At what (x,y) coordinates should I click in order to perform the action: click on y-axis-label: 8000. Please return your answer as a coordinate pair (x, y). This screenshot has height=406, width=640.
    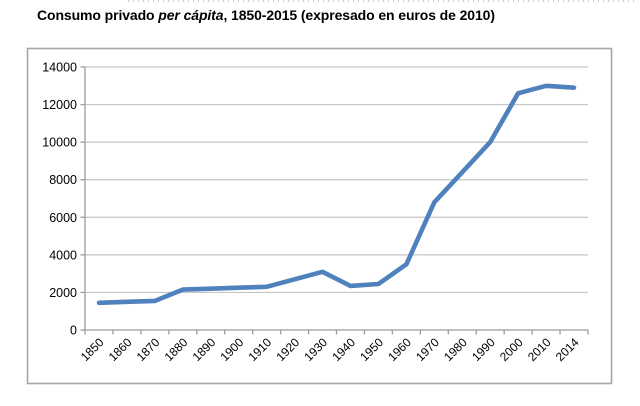
    Looking at the image, I should click on (63, 180).